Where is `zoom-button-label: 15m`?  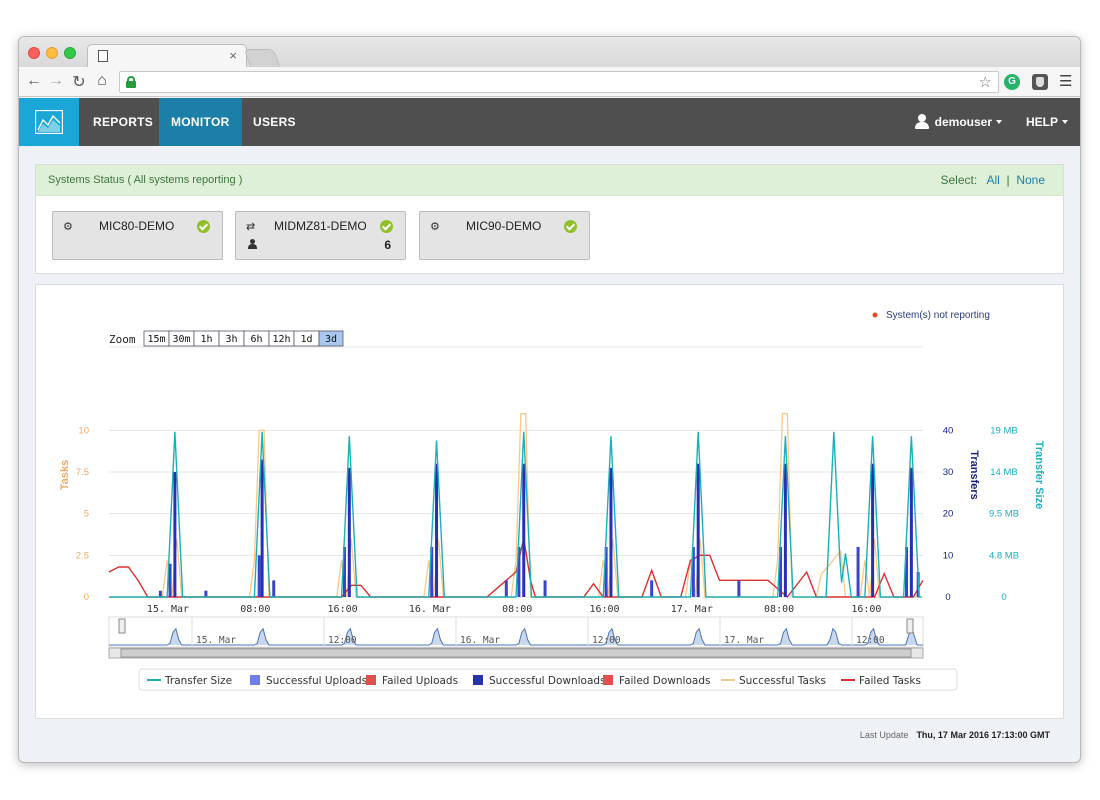 zoom-button-label: 15m is located at coordinates (156, 339).